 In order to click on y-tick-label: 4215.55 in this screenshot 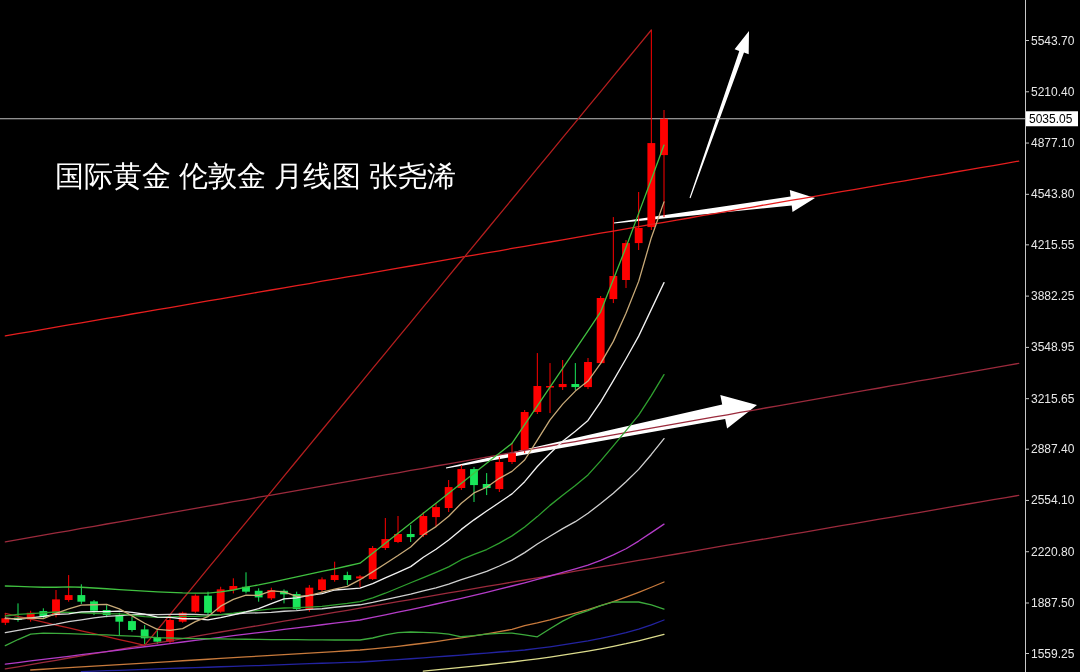, I will do `click(1053, 244)`.